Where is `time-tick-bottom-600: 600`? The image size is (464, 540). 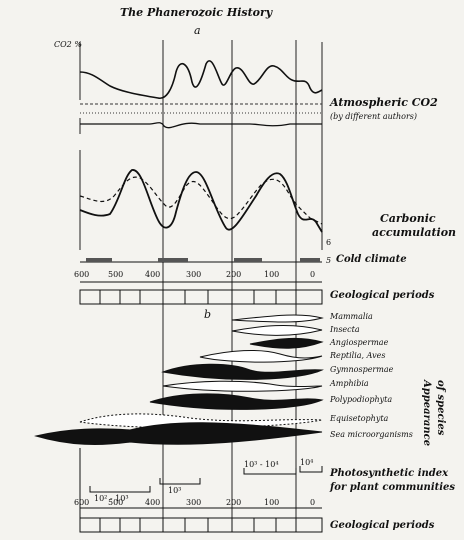 time-tick-bottom-600: 600 is located at coordinates (82, 502).